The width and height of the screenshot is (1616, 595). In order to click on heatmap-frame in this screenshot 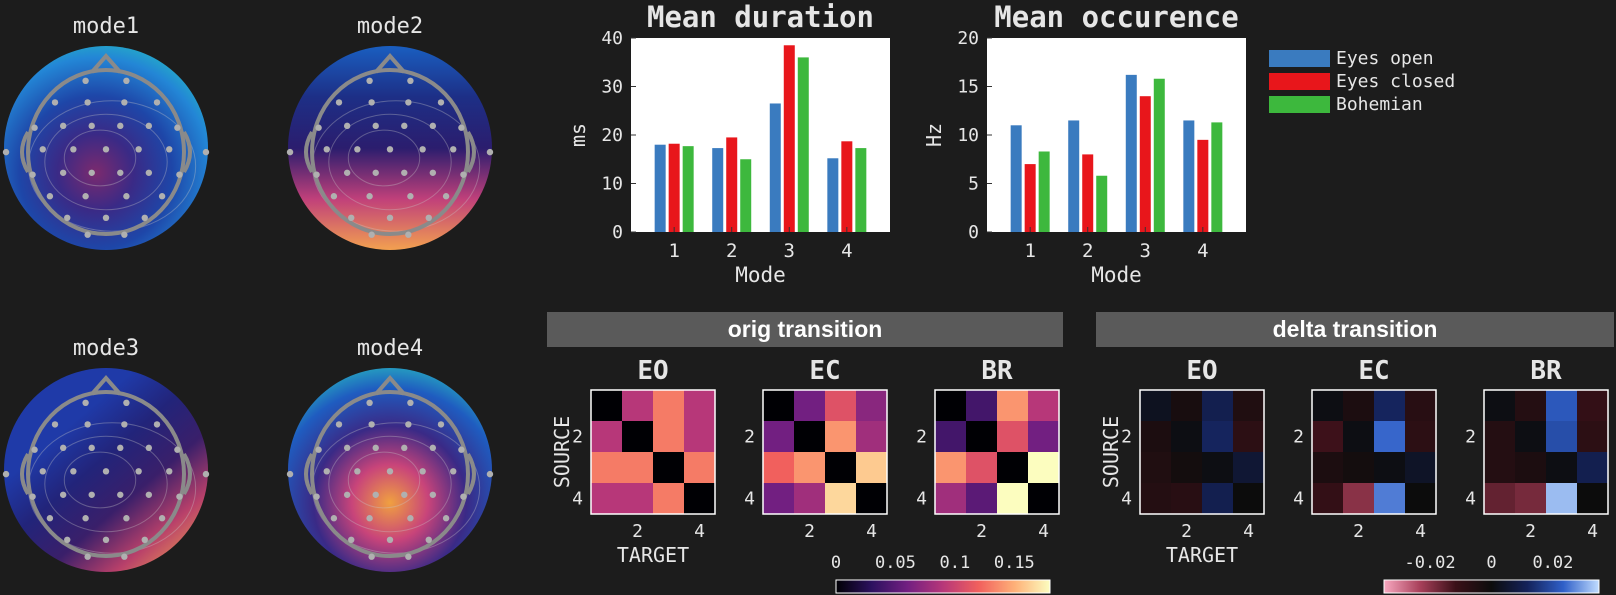, I will do `click(1546, 452)`.